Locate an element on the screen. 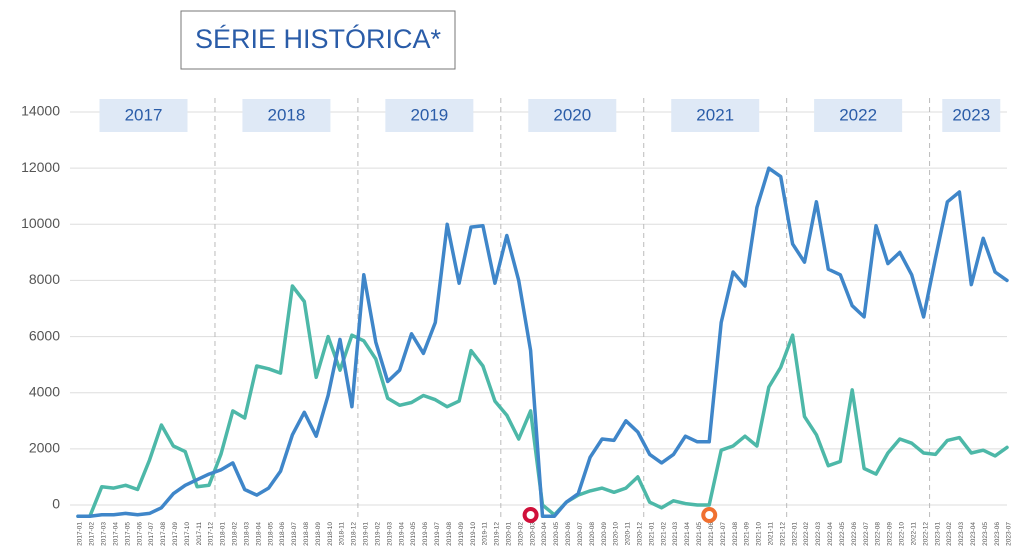 Image resolution: width=1019 pixels, height=557 pixels. y-tick-label: 12000 is located at coordinates (40, 167).